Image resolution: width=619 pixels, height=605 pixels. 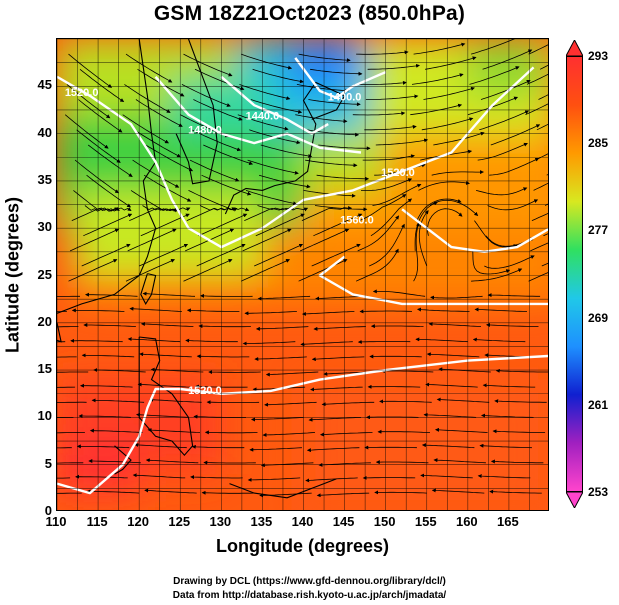 What do you see at coordinates (44, 369) in the screenshot?
I see `y-tick-label: 15` at bounding box center [44, 369].